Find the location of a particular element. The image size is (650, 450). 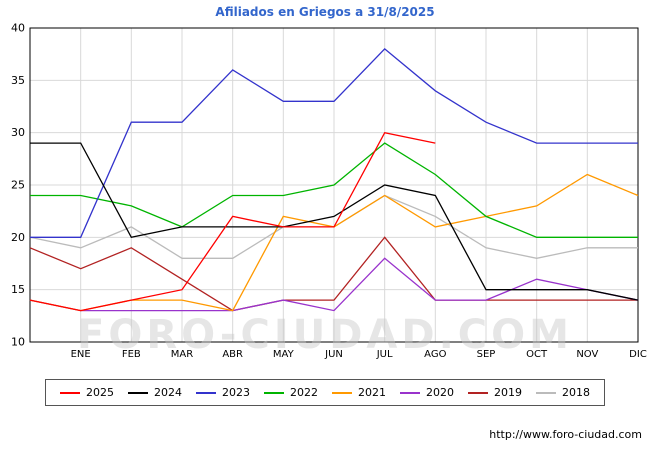

x-axis-label: FEB is located at coordinates (131, 354).